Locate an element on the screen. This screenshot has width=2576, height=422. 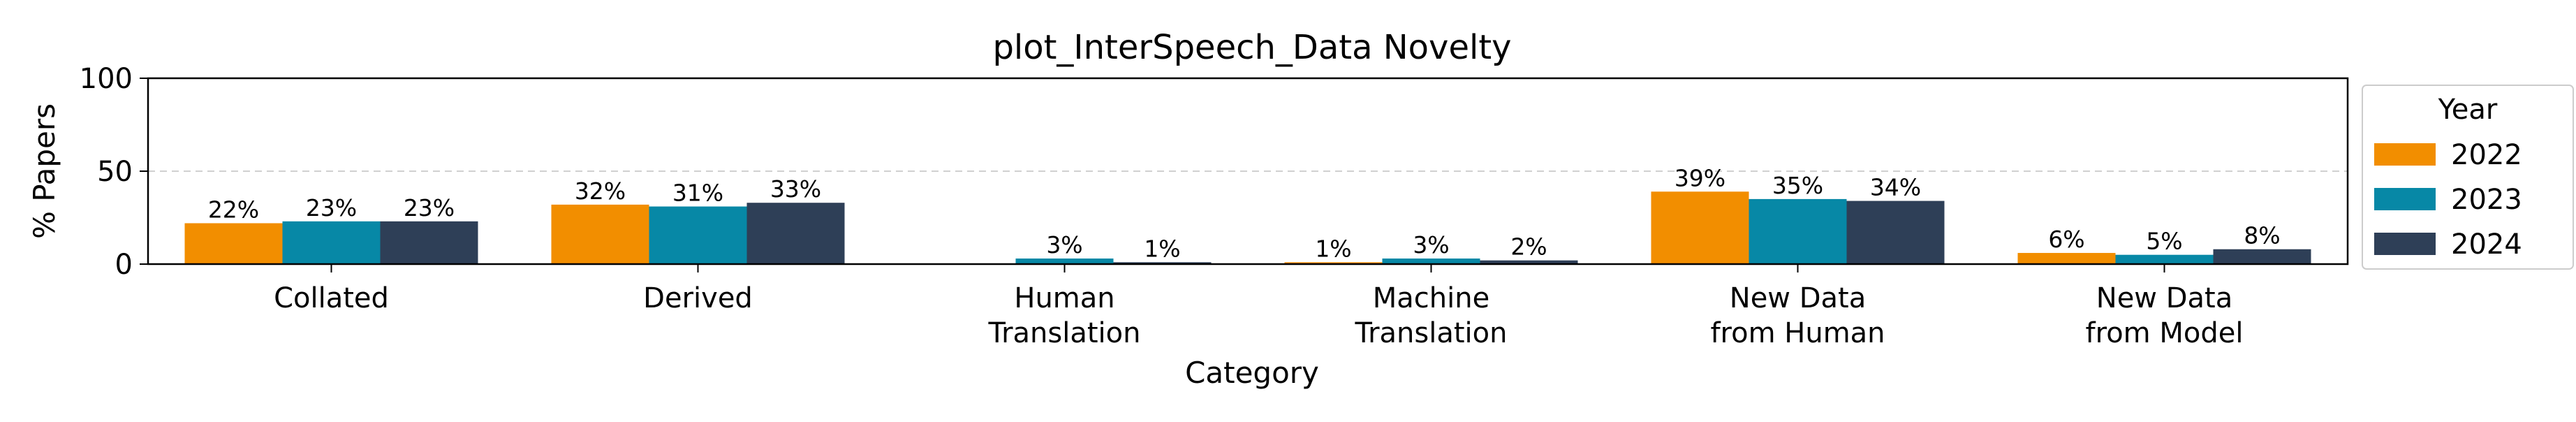
bar-value-label: 32% is located at coordinates (600, 191).